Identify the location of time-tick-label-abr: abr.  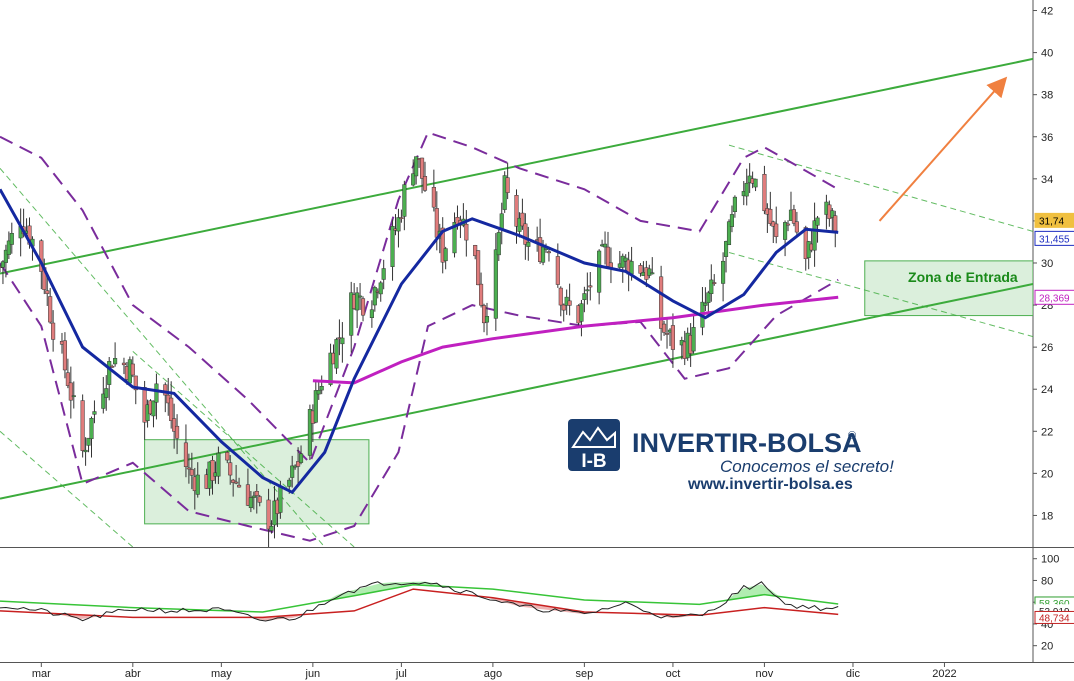
(133, 674).